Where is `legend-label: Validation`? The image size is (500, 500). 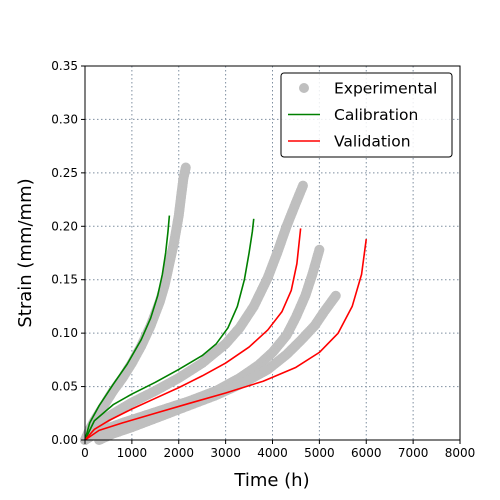 legend-label: Validation is located at coordinates (372, 142).